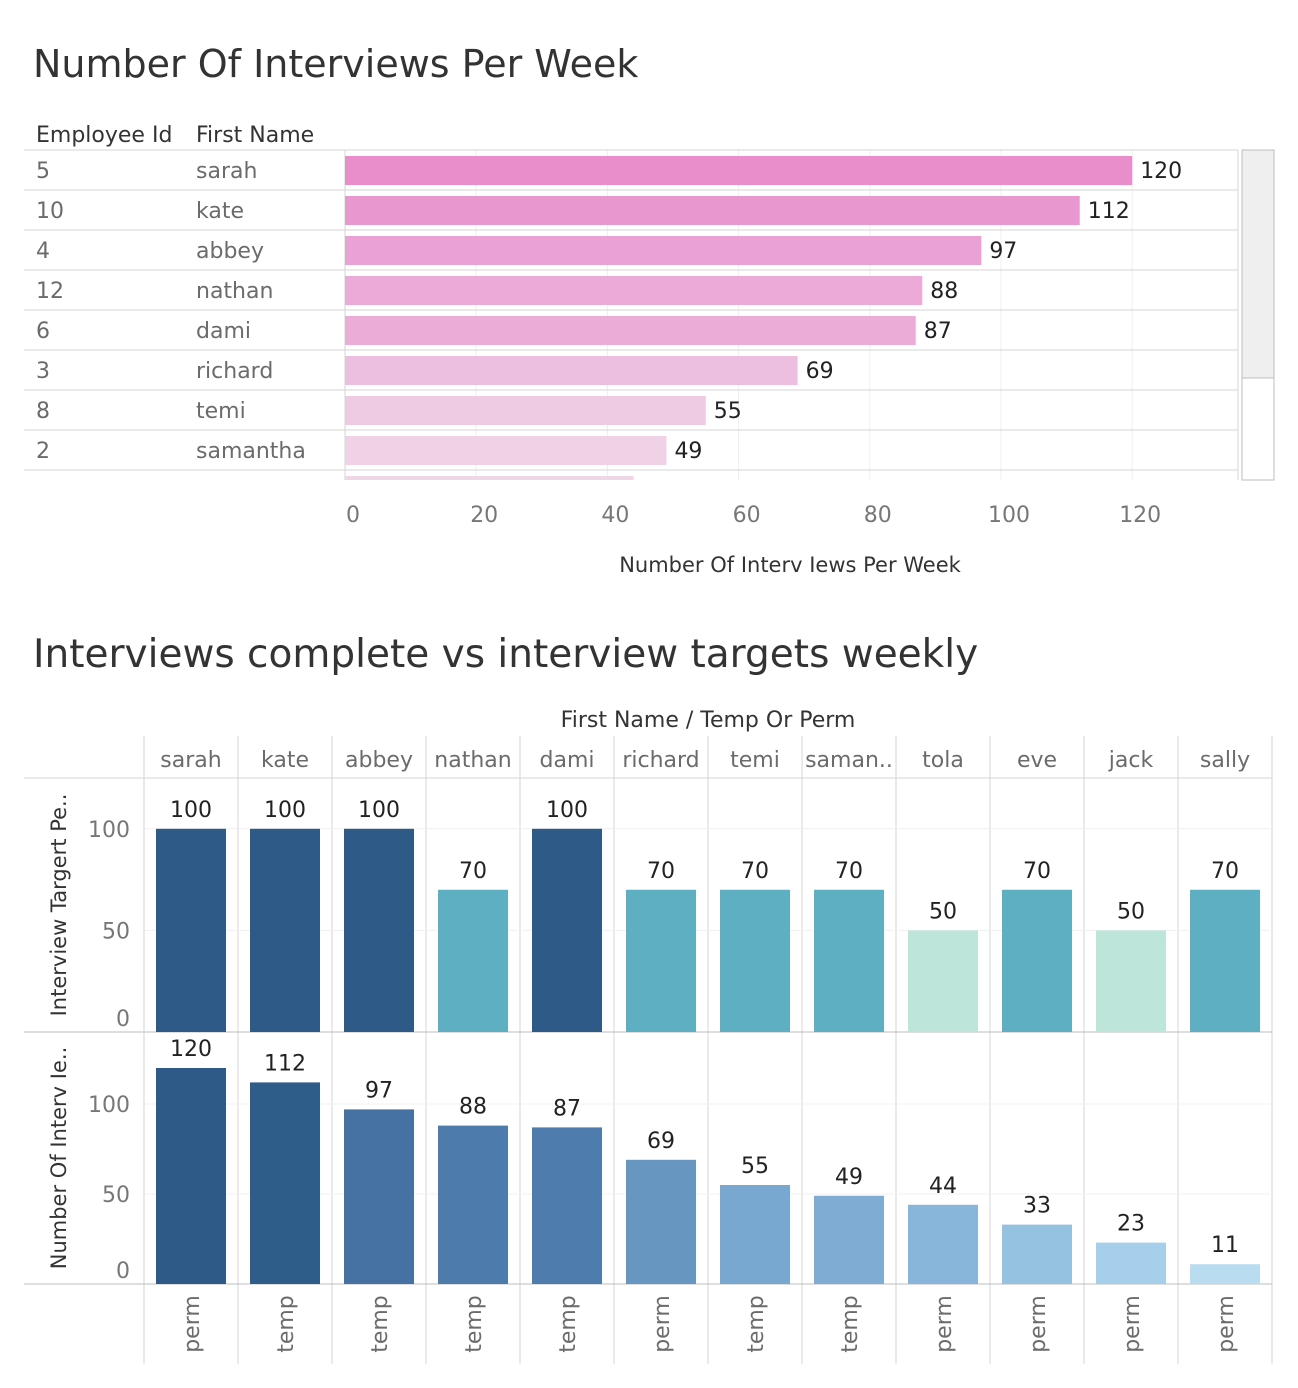 The image size is (1298, 1388). I want to click on category-label: nathan, so click(472, 760).